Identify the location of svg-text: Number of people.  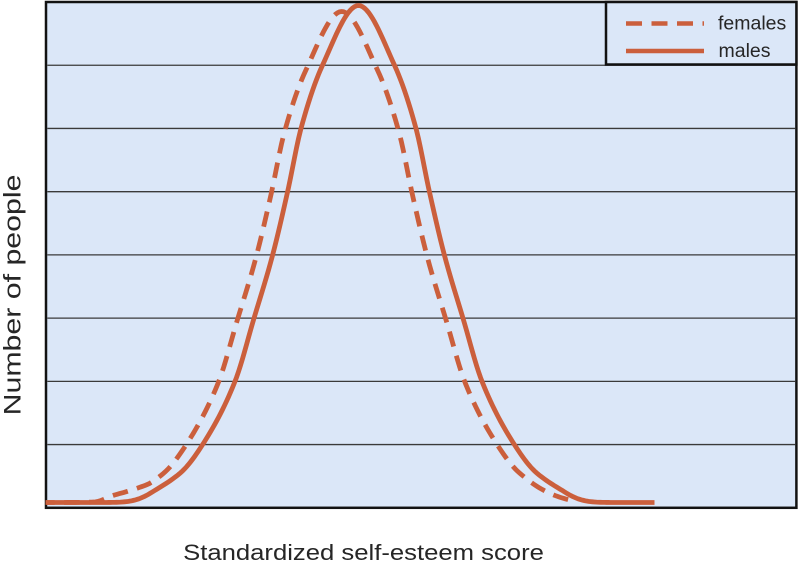
(13, 295).